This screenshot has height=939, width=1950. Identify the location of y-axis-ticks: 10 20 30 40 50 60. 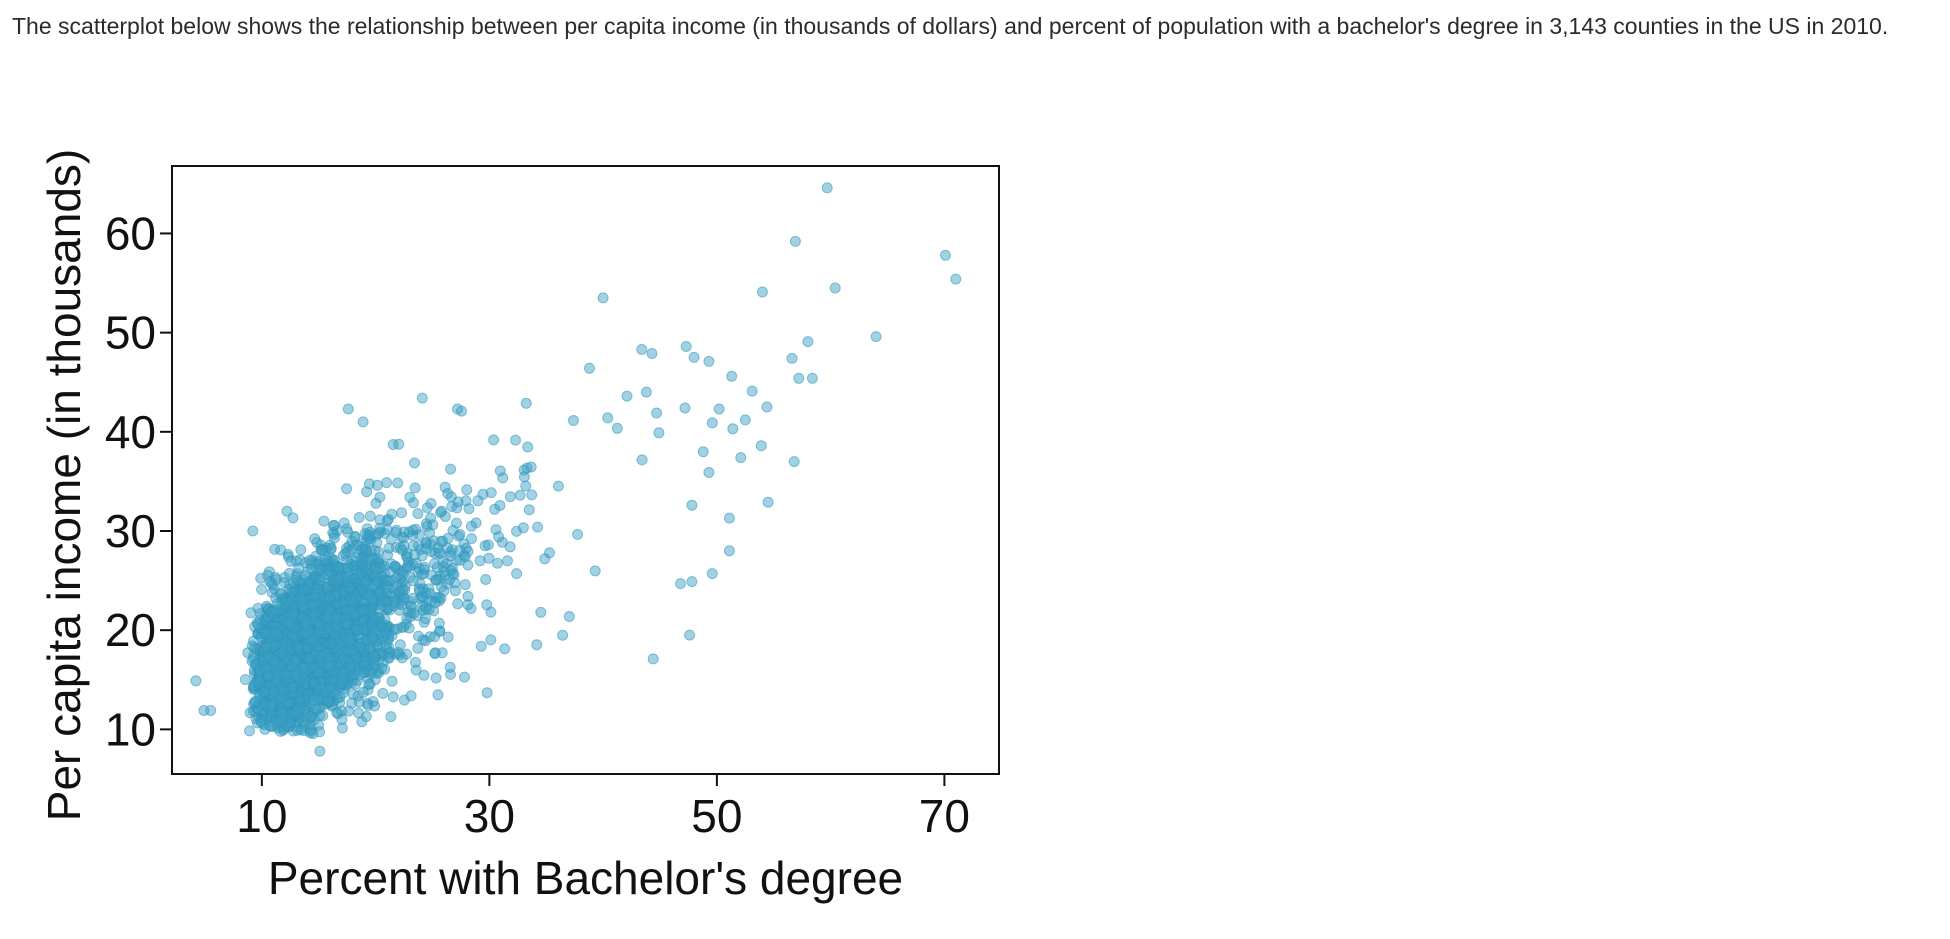
(138, 481).